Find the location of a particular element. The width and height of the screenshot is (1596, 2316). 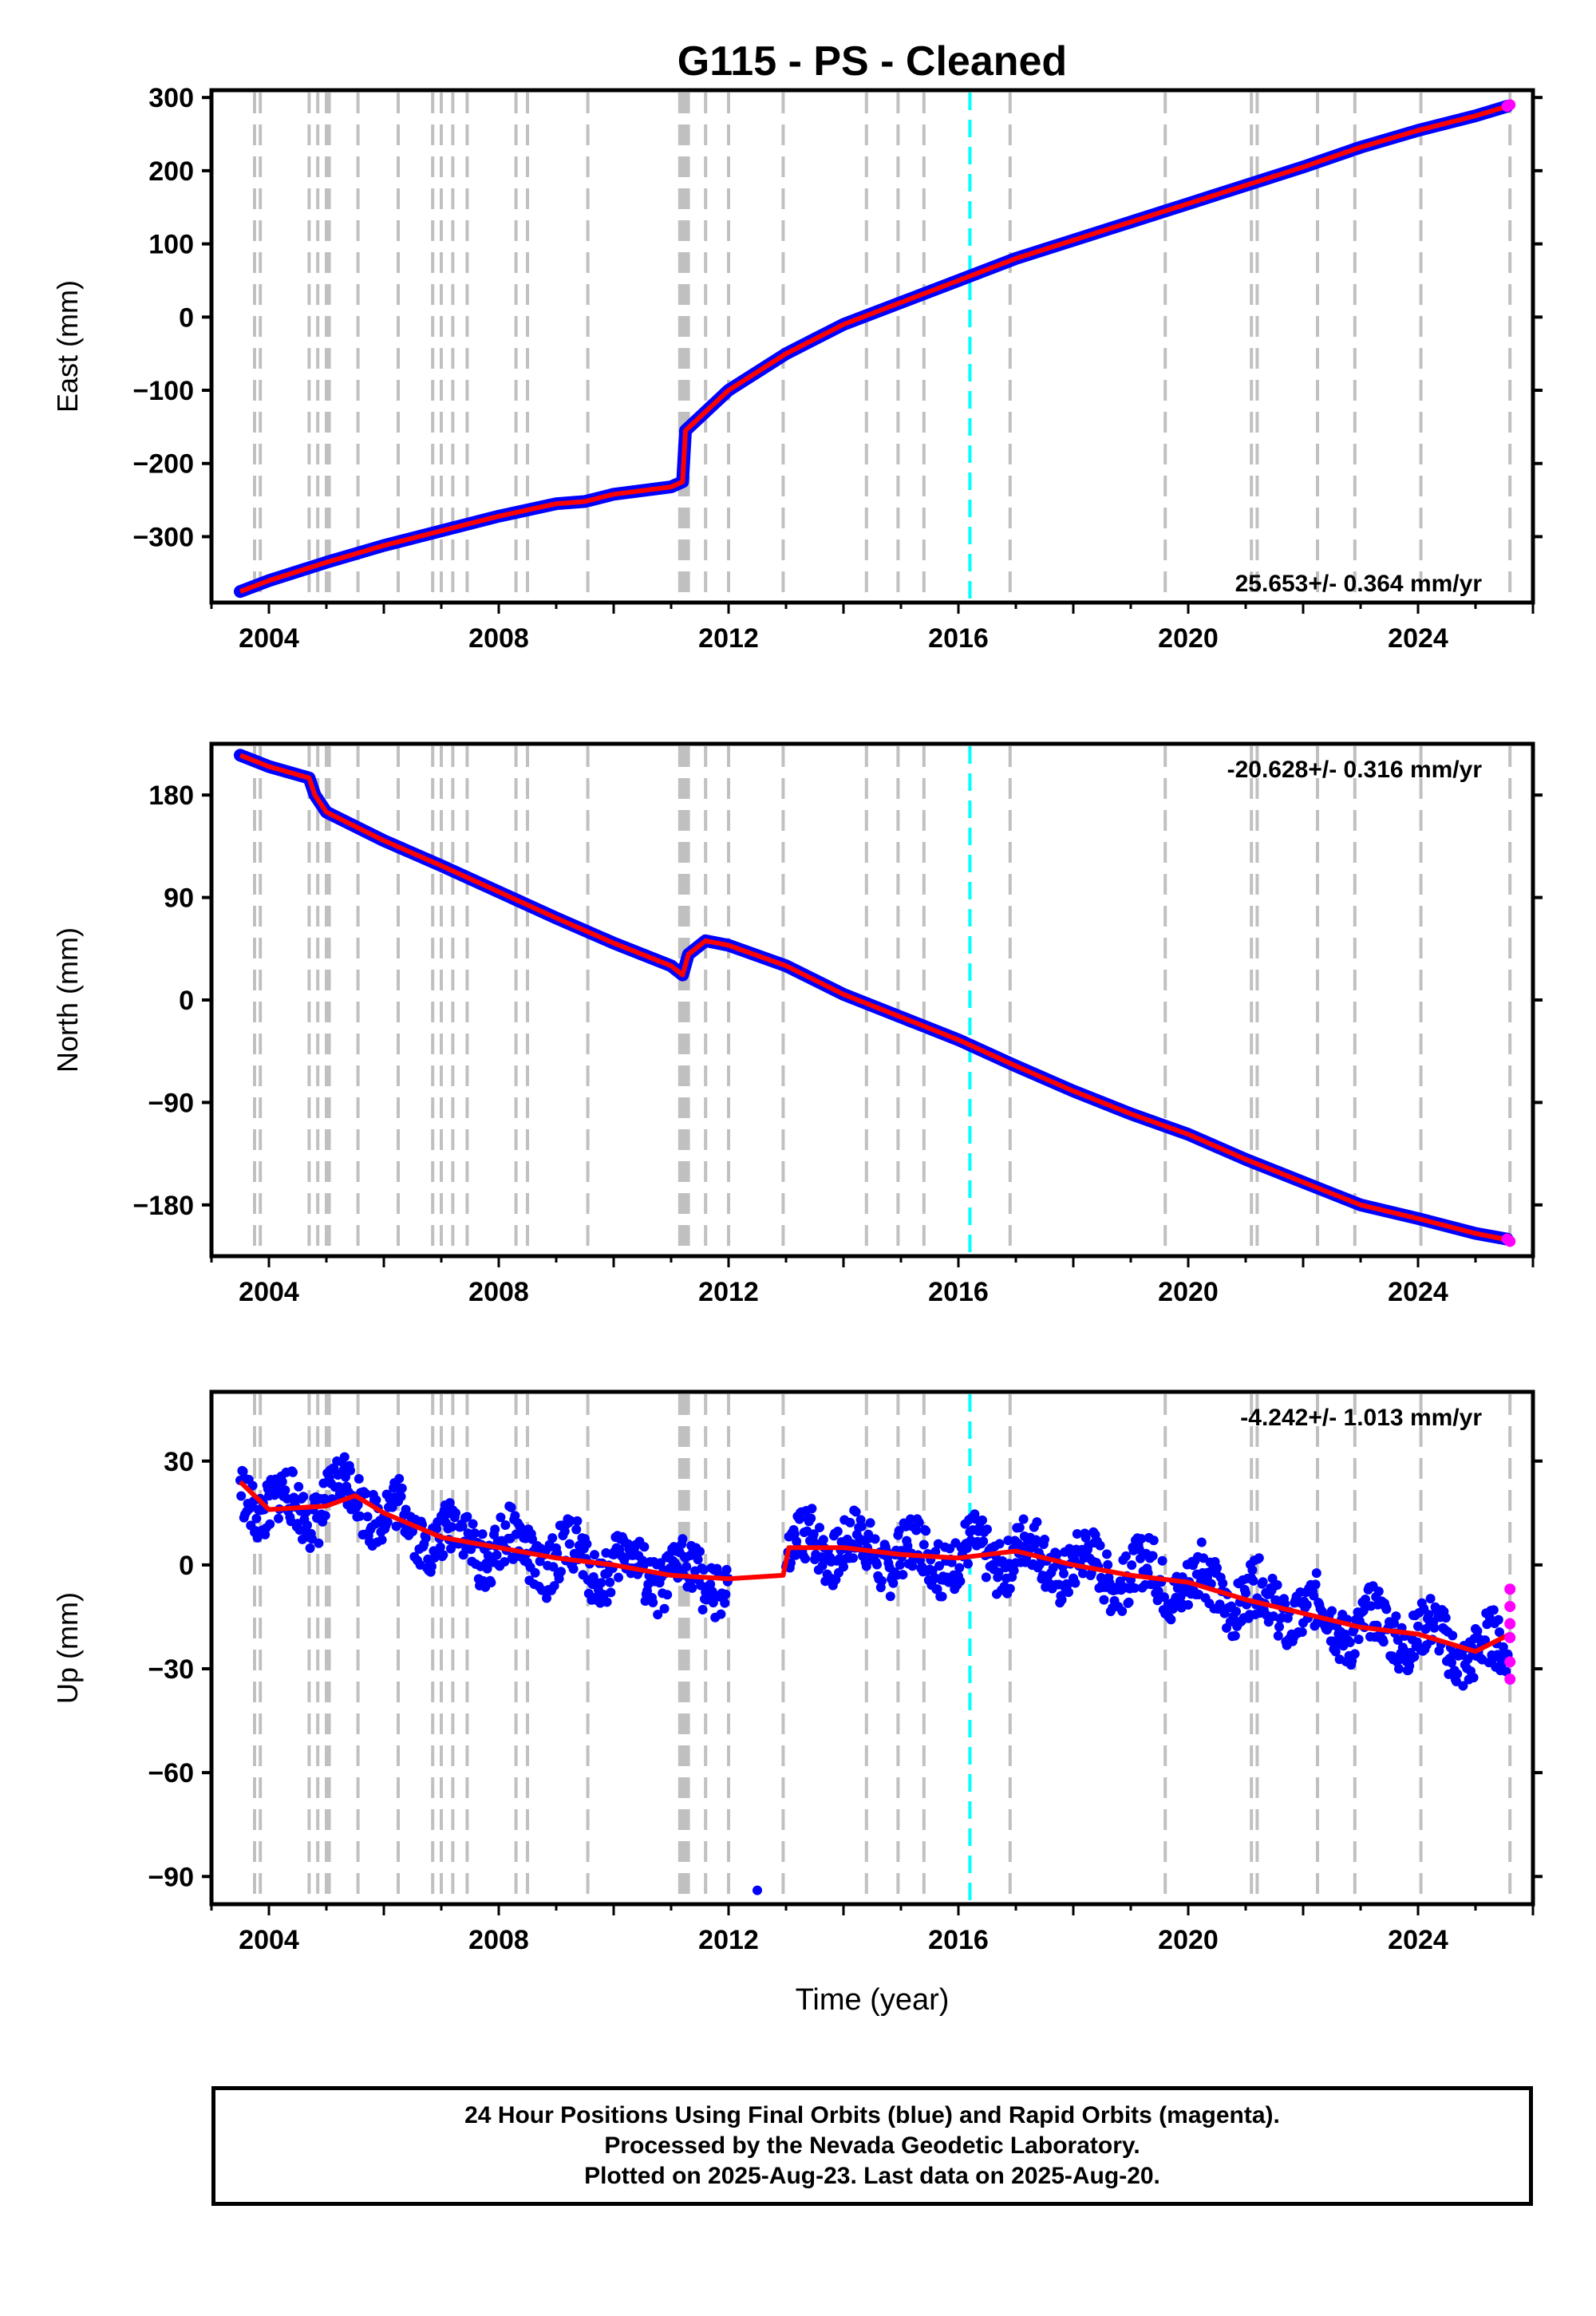

x-tick-label: 2004 is located at coordinates (269, 1940).